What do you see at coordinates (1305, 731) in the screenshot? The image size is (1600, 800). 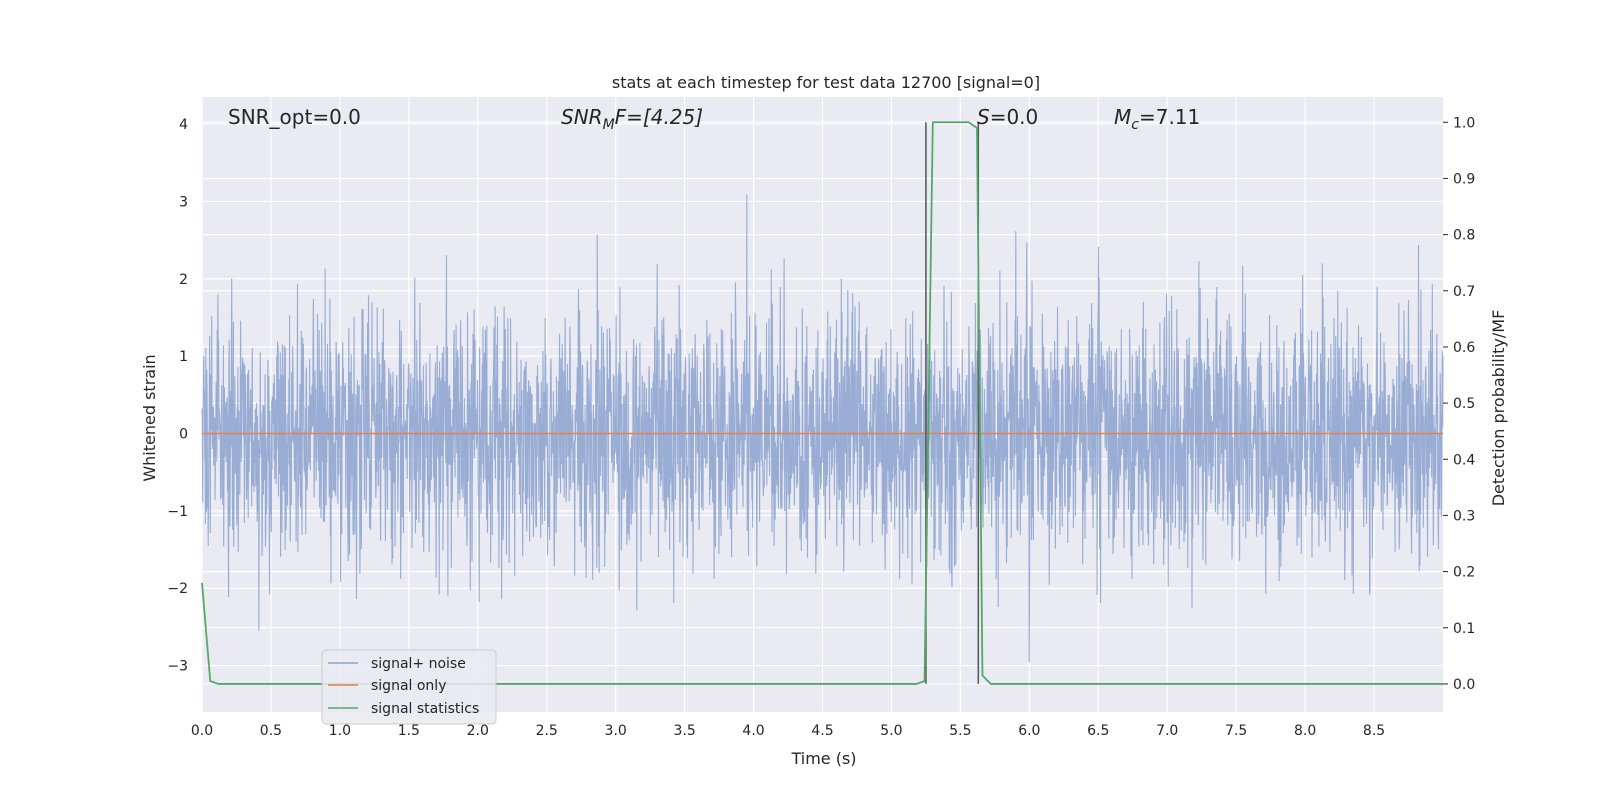 I see `x-tick-label: 8.0` at bounding box center [1305, 731].